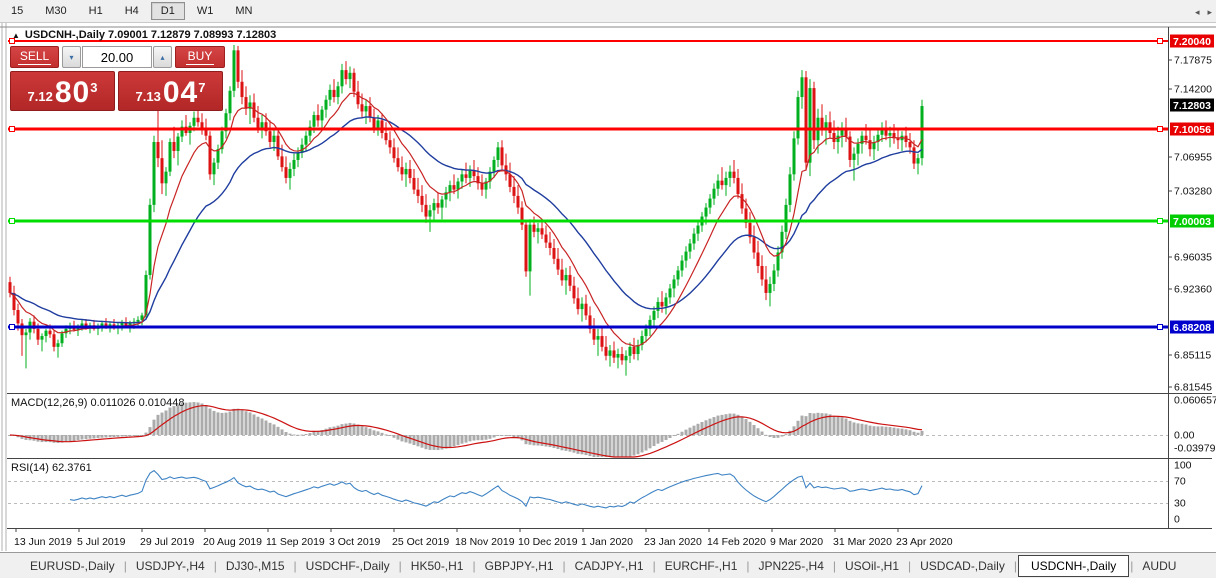  Describe the element at coordinates (347, 566) in the screenshot. I see `tab-usdchf-daily: USDCHF-,Daily` at that location.